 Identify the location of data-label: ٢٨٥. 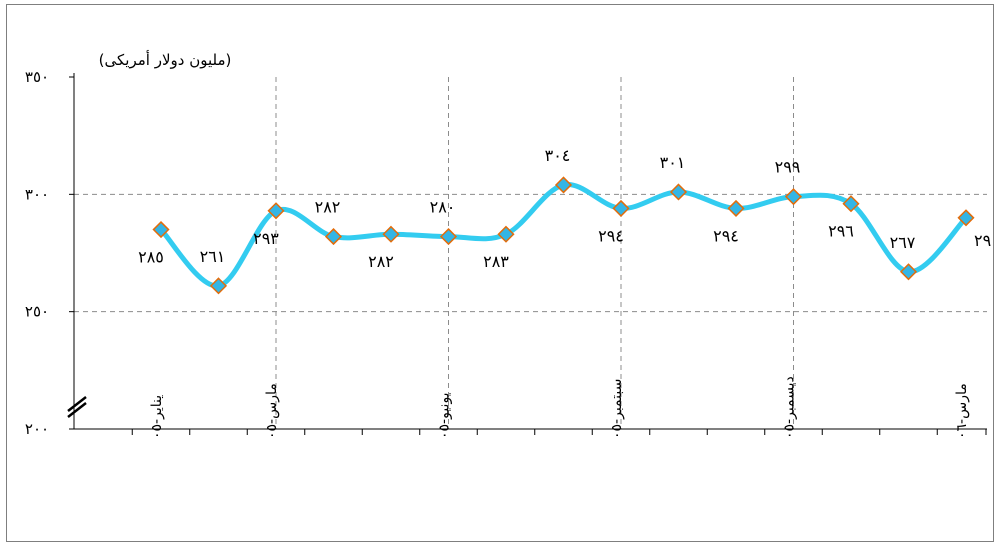
(151, 257).